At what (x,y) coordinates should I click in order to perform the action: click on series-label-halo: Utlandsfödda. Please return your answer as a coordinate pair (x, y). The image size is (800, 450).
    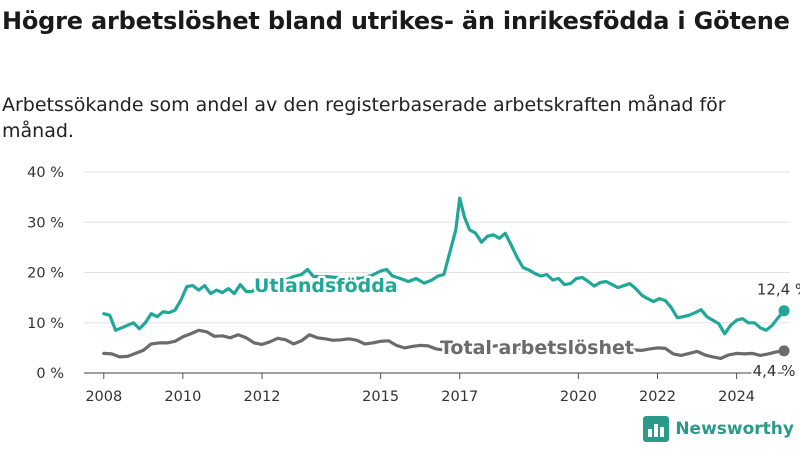
    Looking at the image, I should click on (326, 286).